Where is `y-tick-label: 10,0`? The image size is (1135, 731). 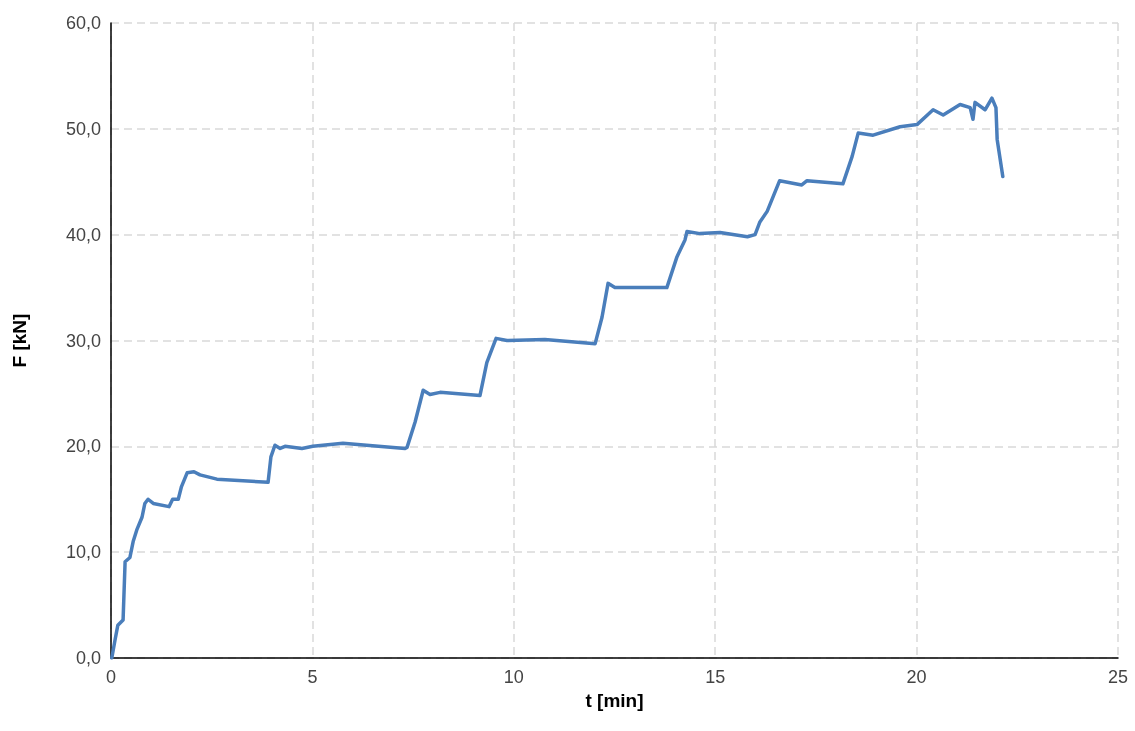
y-tick-label: 10,0 is located at coordinates (83, 552).